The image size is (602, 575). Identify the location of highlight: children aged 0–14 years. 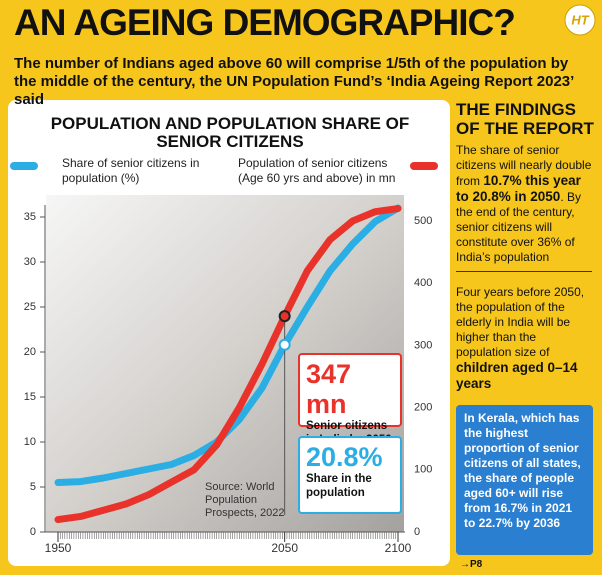
(517, 375).